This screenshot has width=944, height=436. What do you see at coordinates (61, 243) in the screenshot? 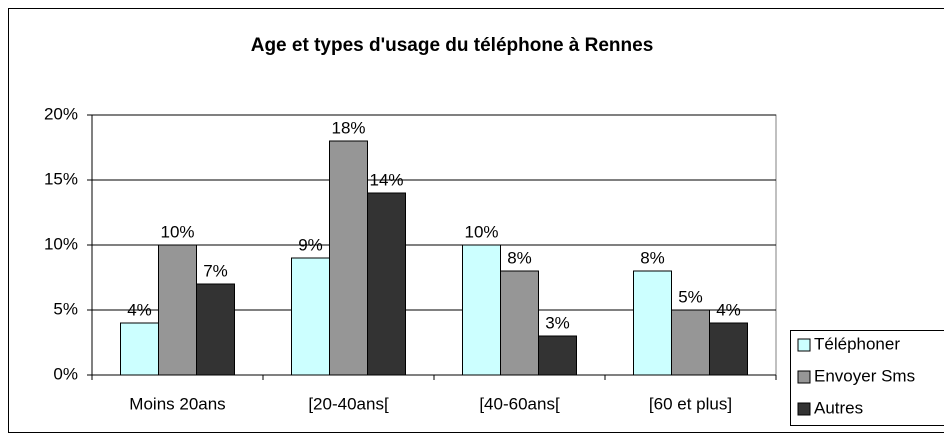
I see `y-tick-label: 10%` at bounding box center [61, 243].